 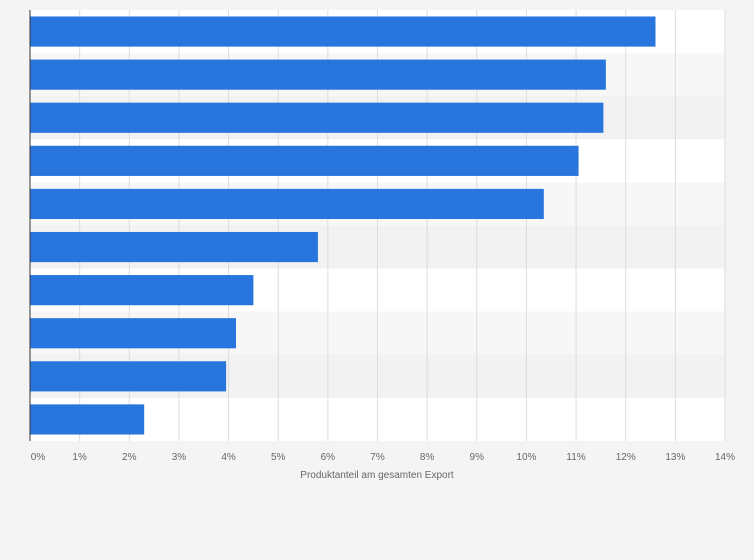 I want to click on x-tick-label: 7%, so click(x=377, y=457).